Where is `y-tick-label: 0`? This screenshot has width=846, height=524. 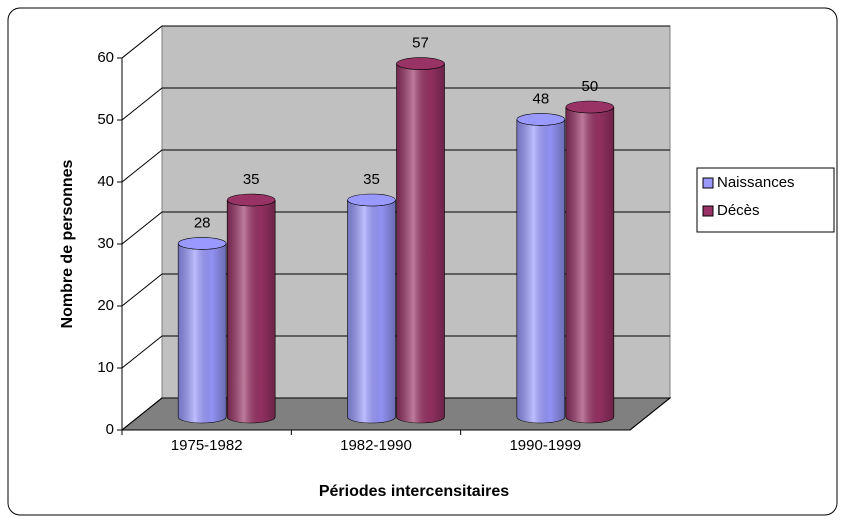 y-tick-label: 0 is located at coordinates (110, 429).